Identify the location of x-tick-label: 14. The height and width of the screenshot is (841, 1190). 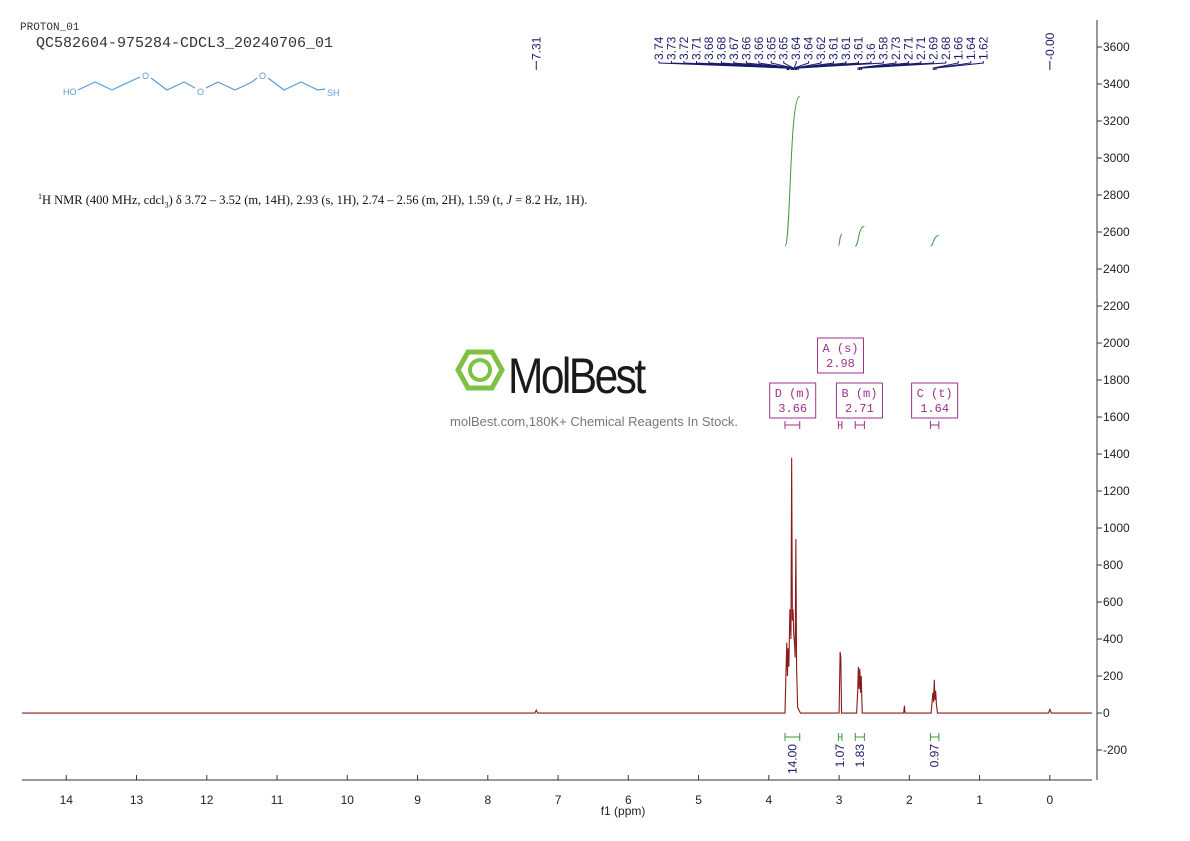
(67, 800).